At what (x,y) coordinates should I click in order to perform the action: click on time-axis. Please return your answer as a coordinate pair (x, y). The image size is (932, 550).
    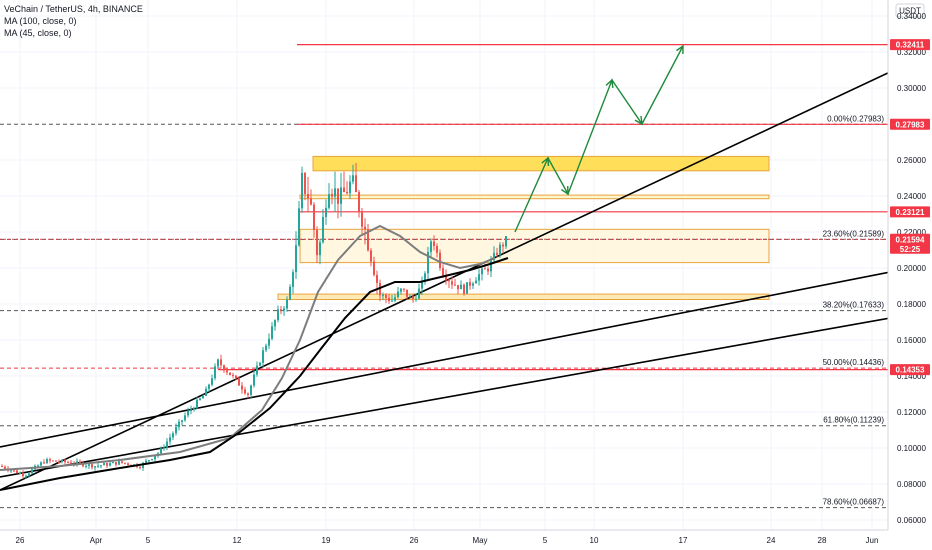
    Looking at the image, I should click on (444, 540).